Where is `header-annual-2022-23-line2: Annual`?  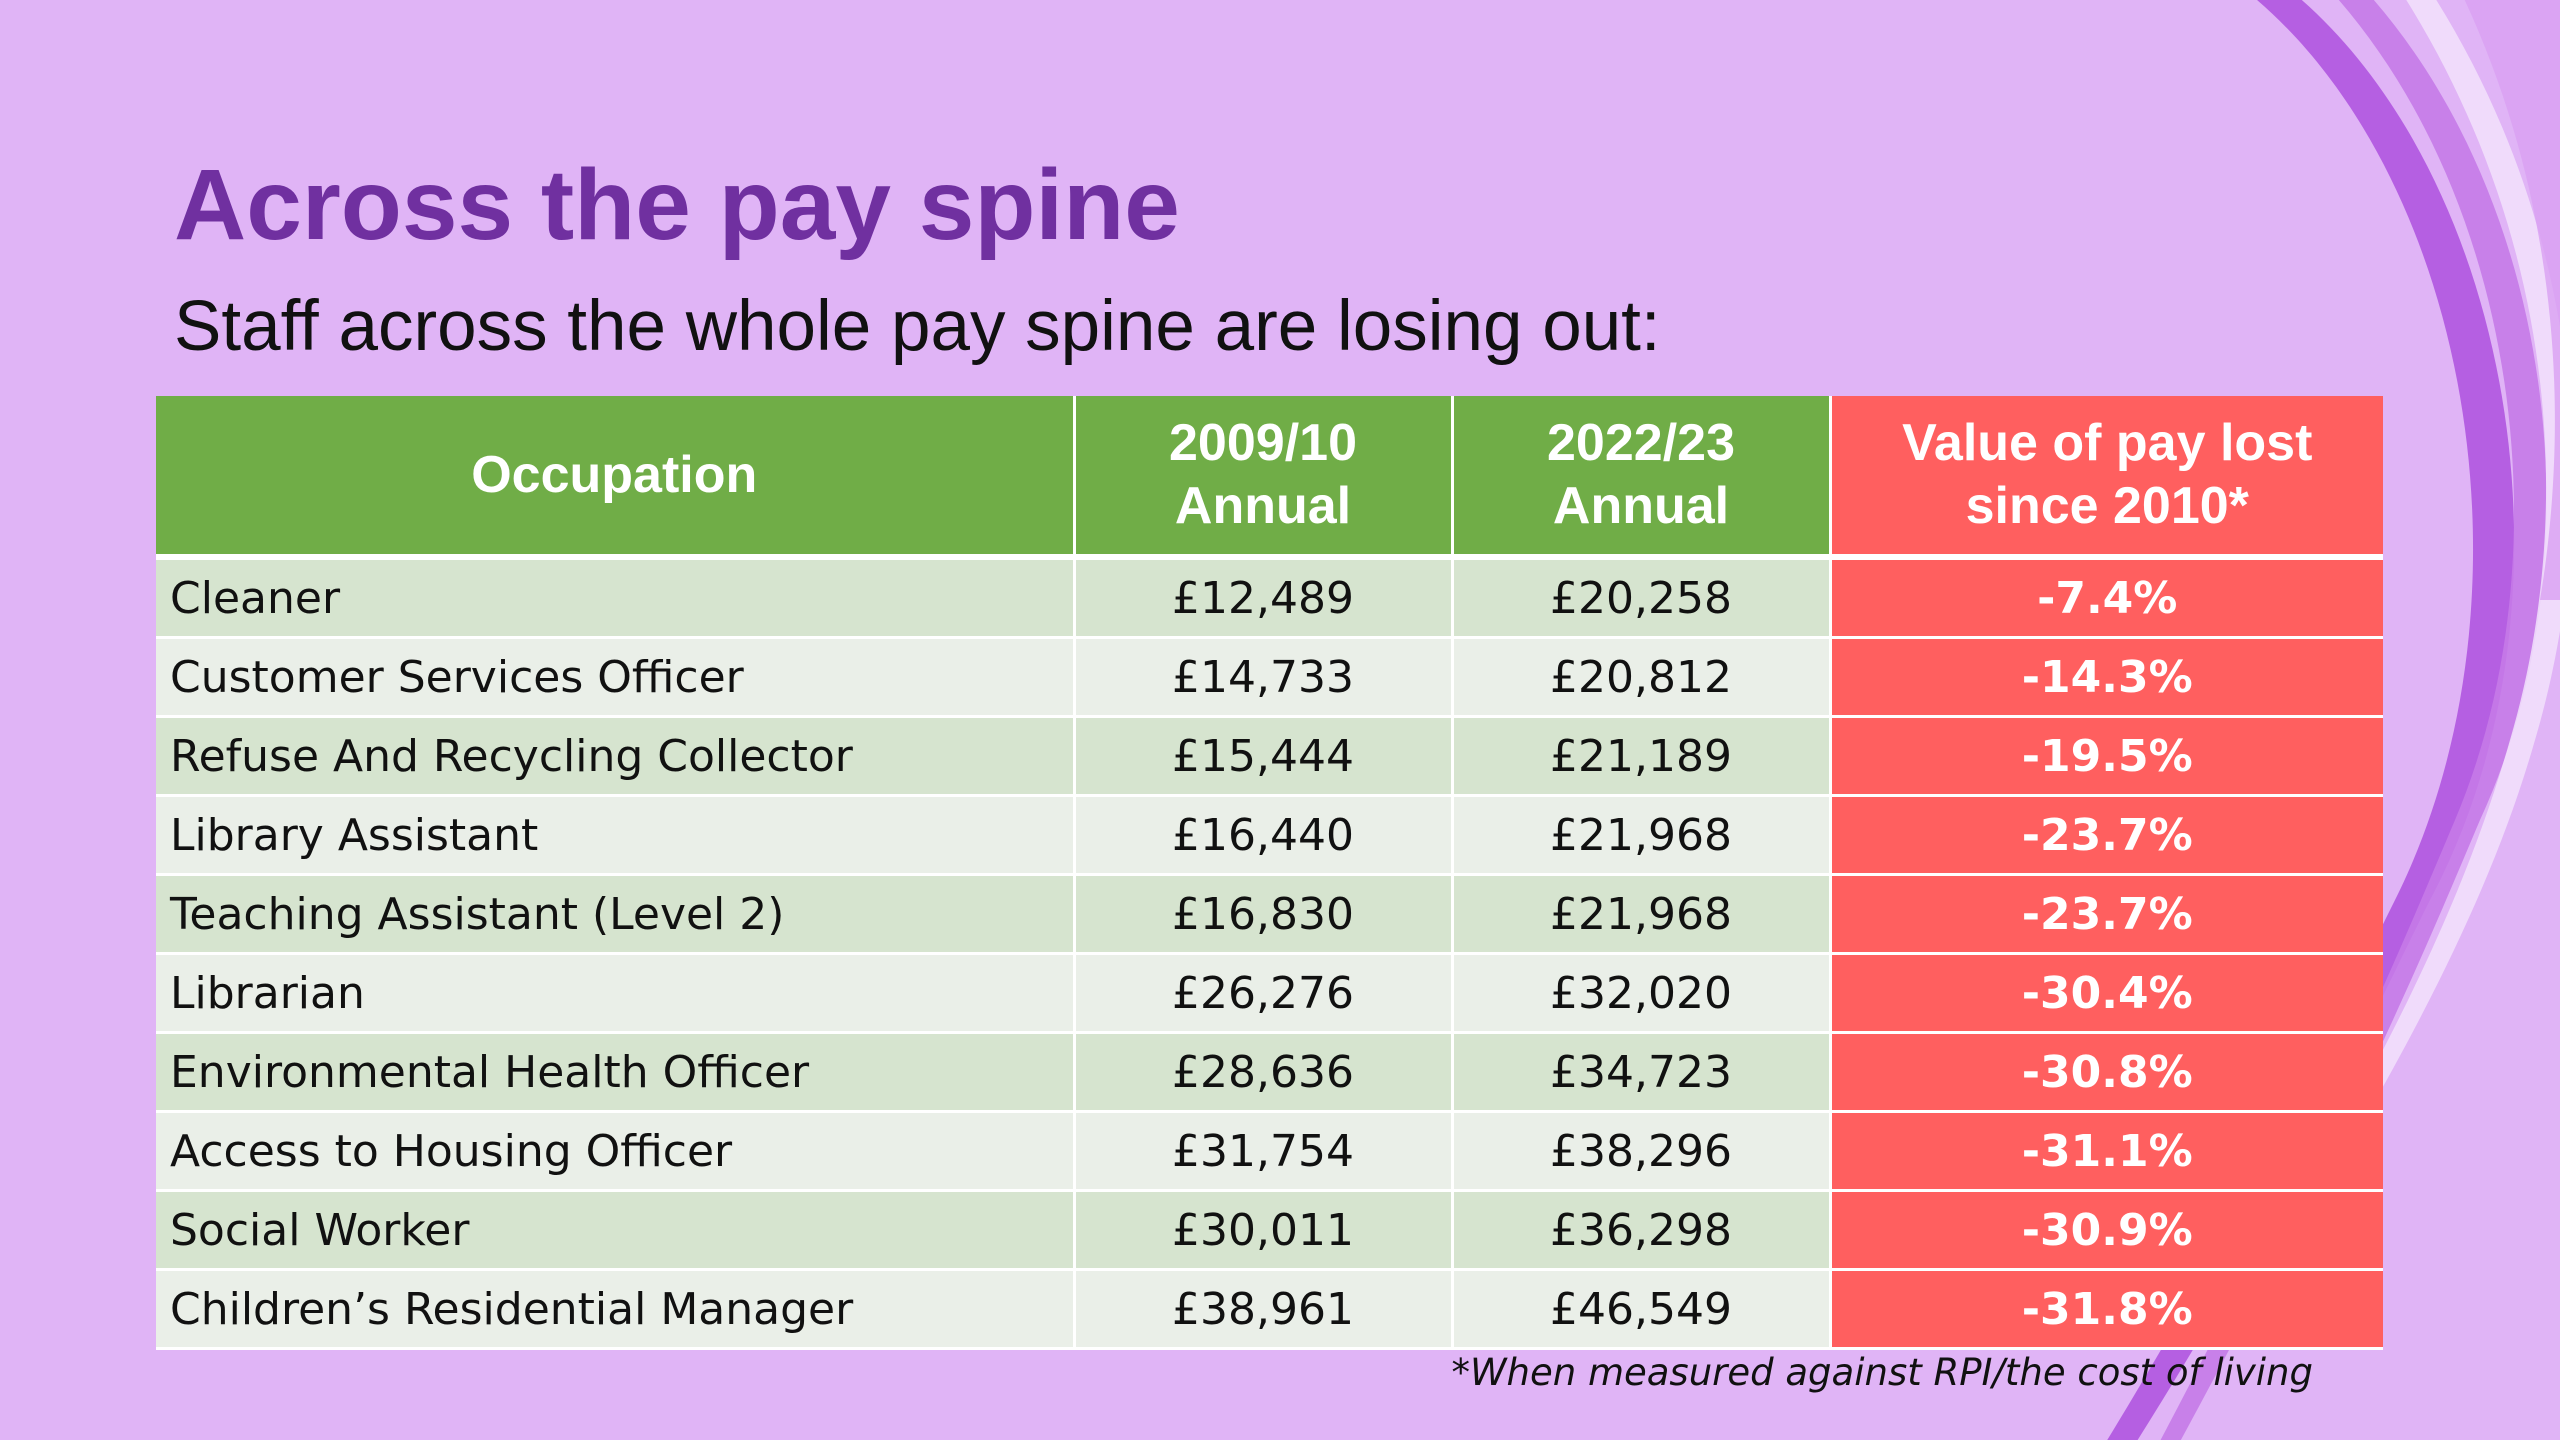
header-annual-2022-23-line2: Annual is located at coordinates (1641, 506).